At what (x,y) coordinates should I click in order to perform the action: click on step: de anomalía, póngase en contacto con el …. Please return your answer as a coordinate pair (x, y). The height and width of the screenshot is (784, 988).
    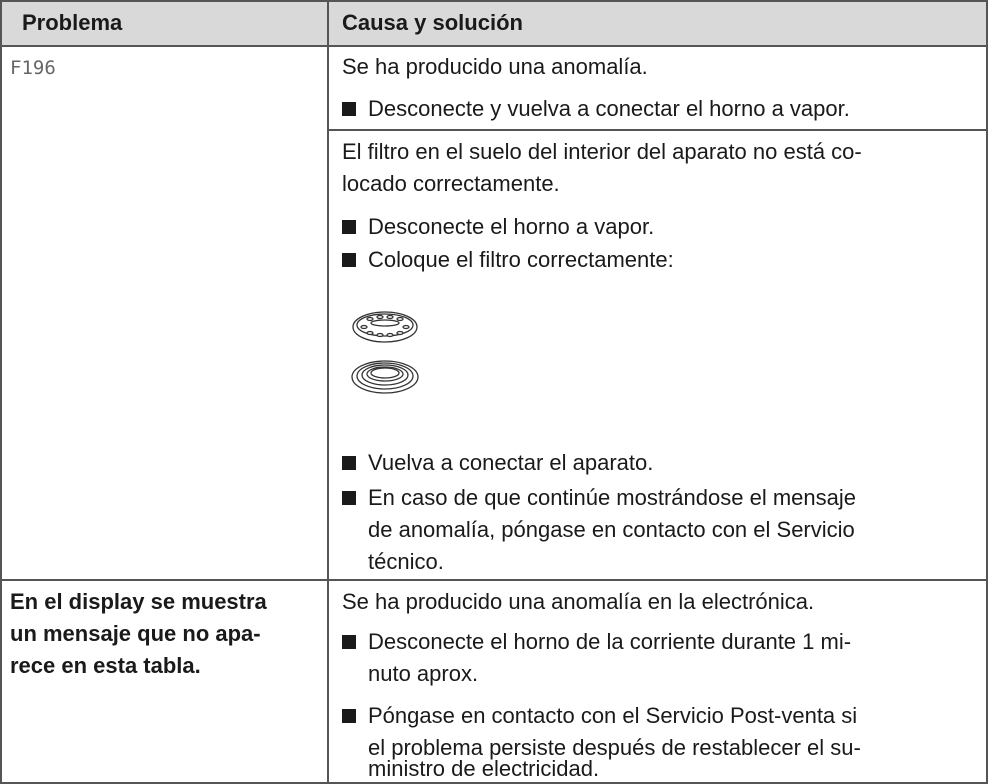
    Looking at the image, I should click on (611, 529).